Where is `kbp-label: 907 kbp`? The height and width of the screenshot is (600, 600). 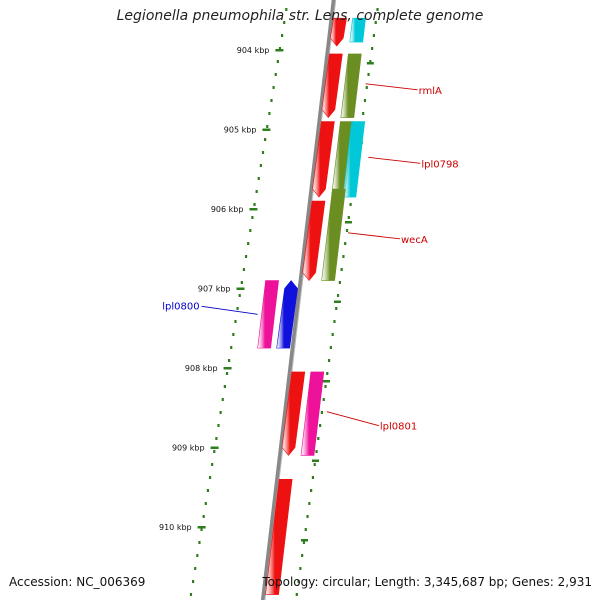
kbp-label: 907 kbp is located at coordinates (214, 289).